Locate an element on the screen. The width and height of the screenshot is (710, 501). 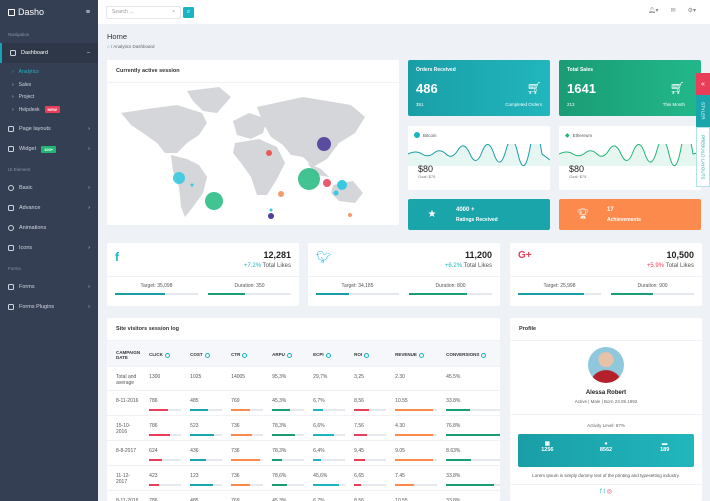
table-cell: 8-8-2017 is located at coordinates (124, 453).